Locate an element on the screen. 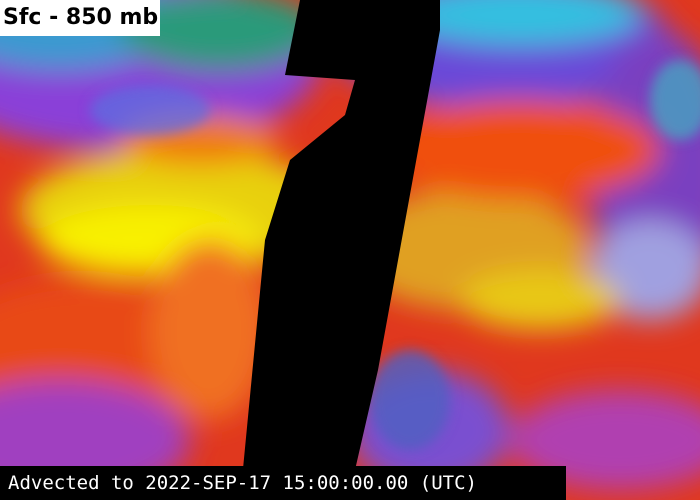  title: Sfc - 850 mb is located at coordinates (80, 18).